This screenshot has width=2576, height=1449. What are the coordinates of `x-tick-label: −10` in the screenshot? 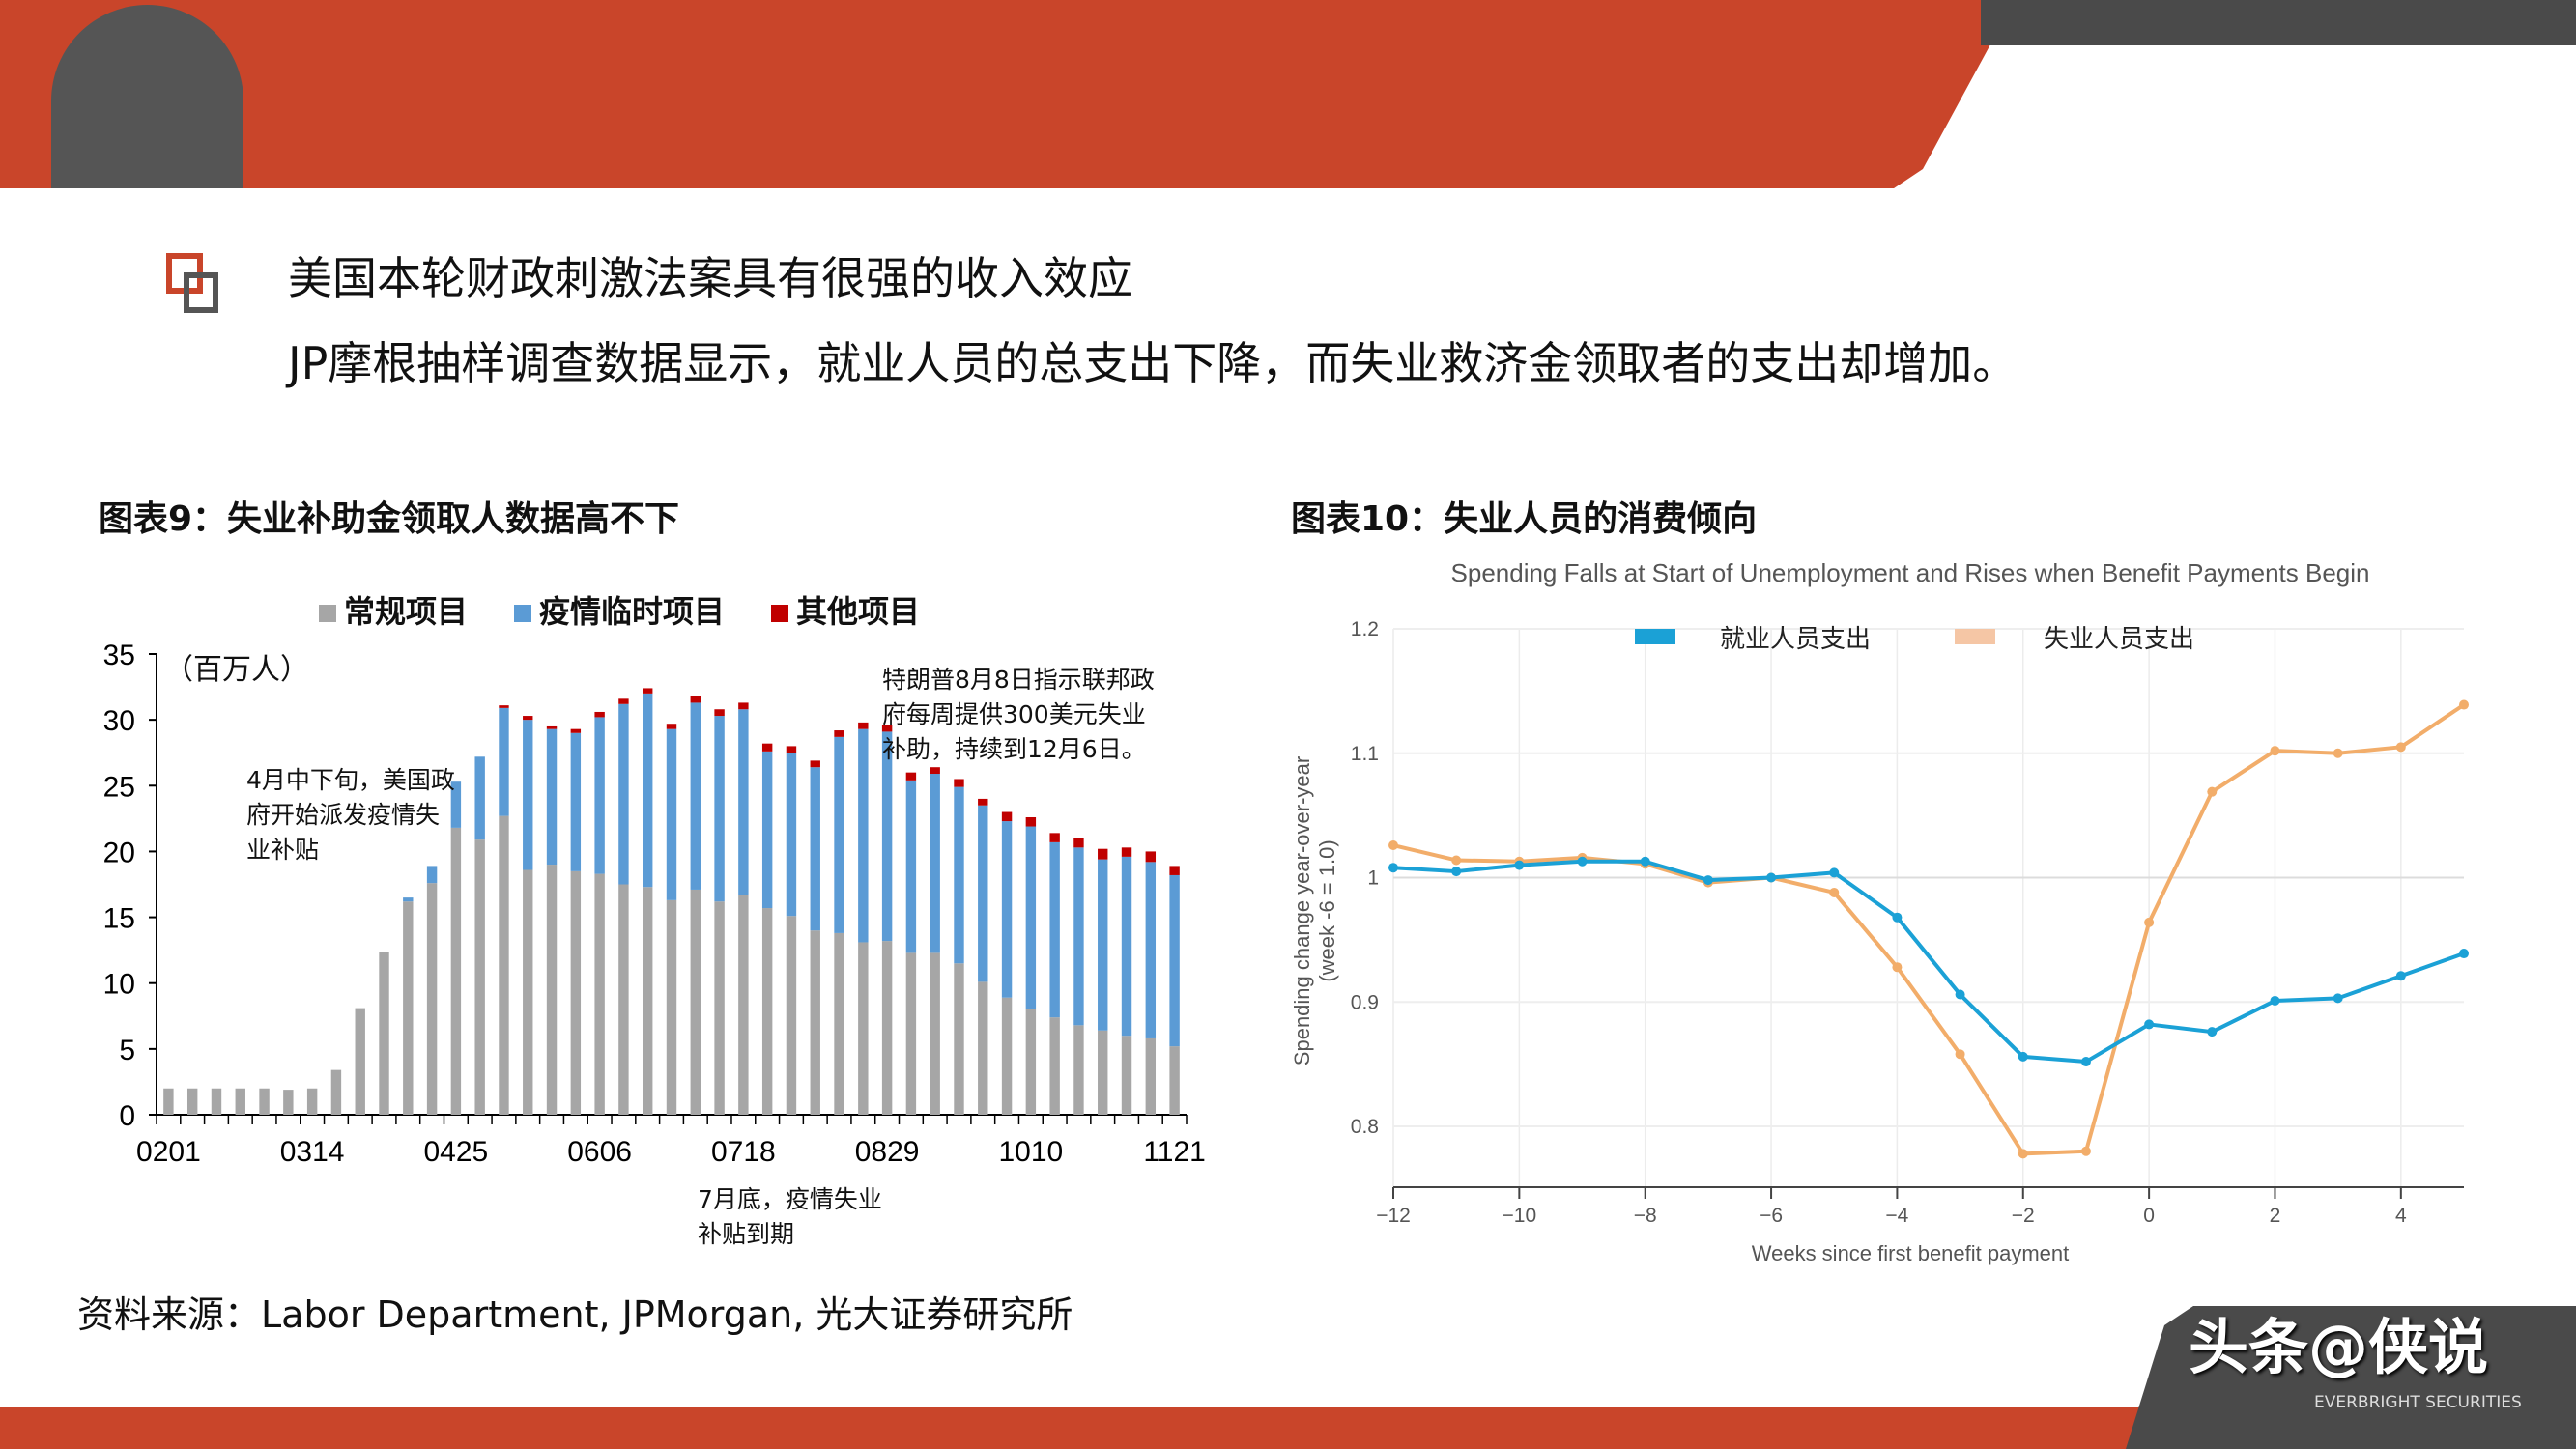 It's located at (1520, 1216).